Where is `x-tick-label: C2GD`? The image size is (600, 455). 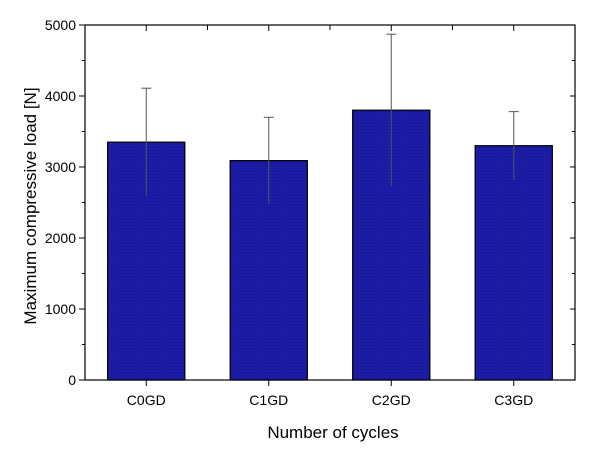 x-tick-label: C2GD is located at coordinates (391, 400).